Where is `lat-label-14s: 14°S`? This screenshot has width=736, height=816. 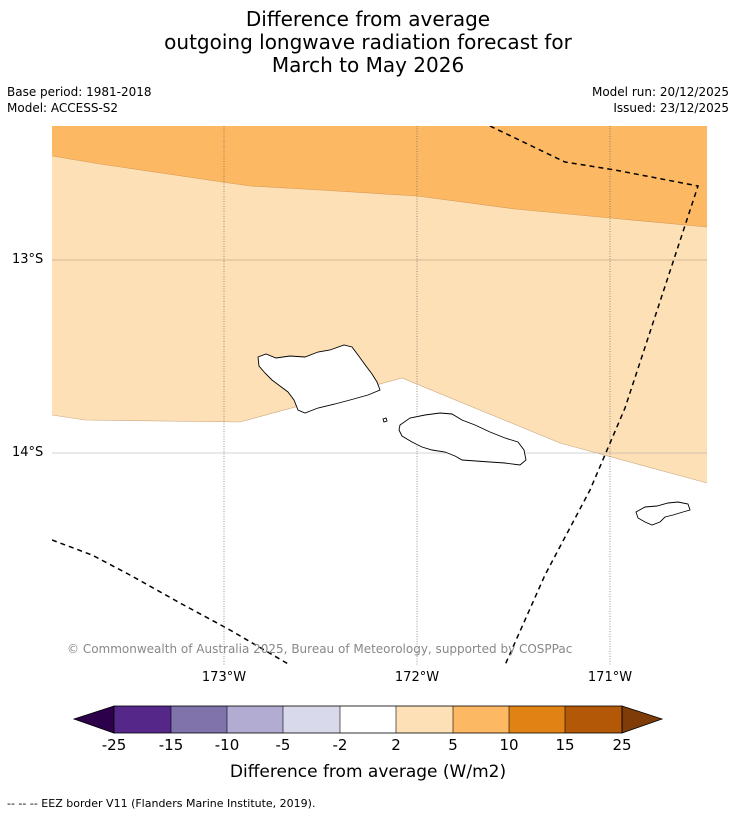 lat-label-14s: 14°S is located at coordinates (28, 452).